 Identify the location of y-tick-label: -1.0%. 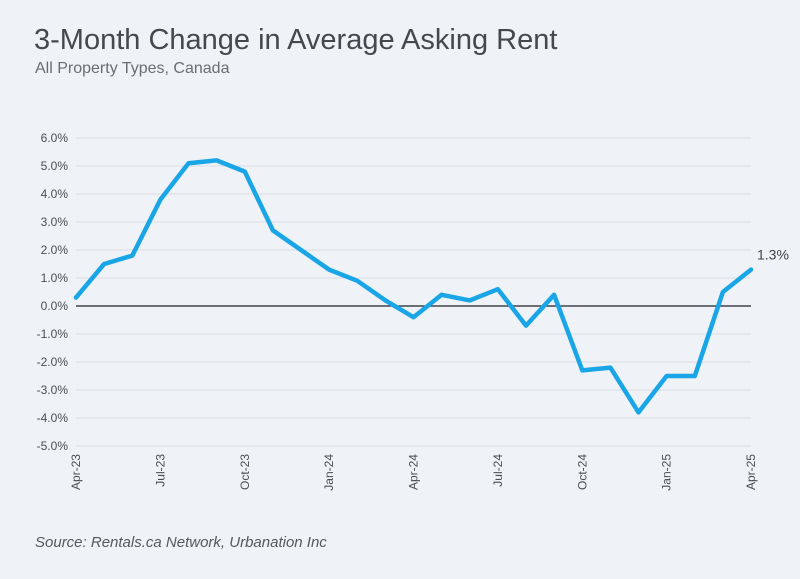
(53, 334).